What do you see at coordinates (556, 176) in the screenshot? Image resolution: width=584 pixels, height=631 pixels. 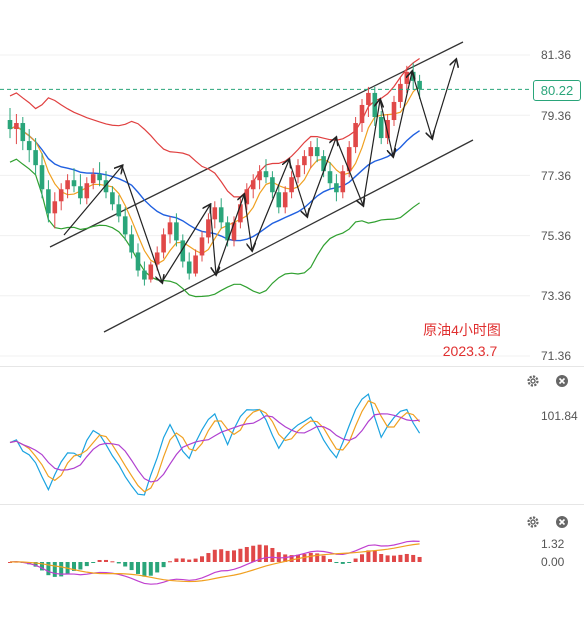 I see `y-tick-label: 77.36` at bounding box center [556, 176].